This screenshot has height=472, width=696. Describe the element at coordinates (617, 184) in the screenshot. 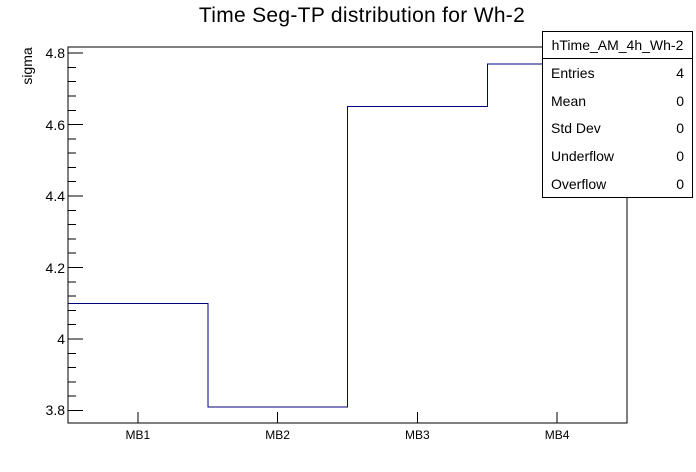

I see `stats-row-overflow: Overflow 0` at that location.